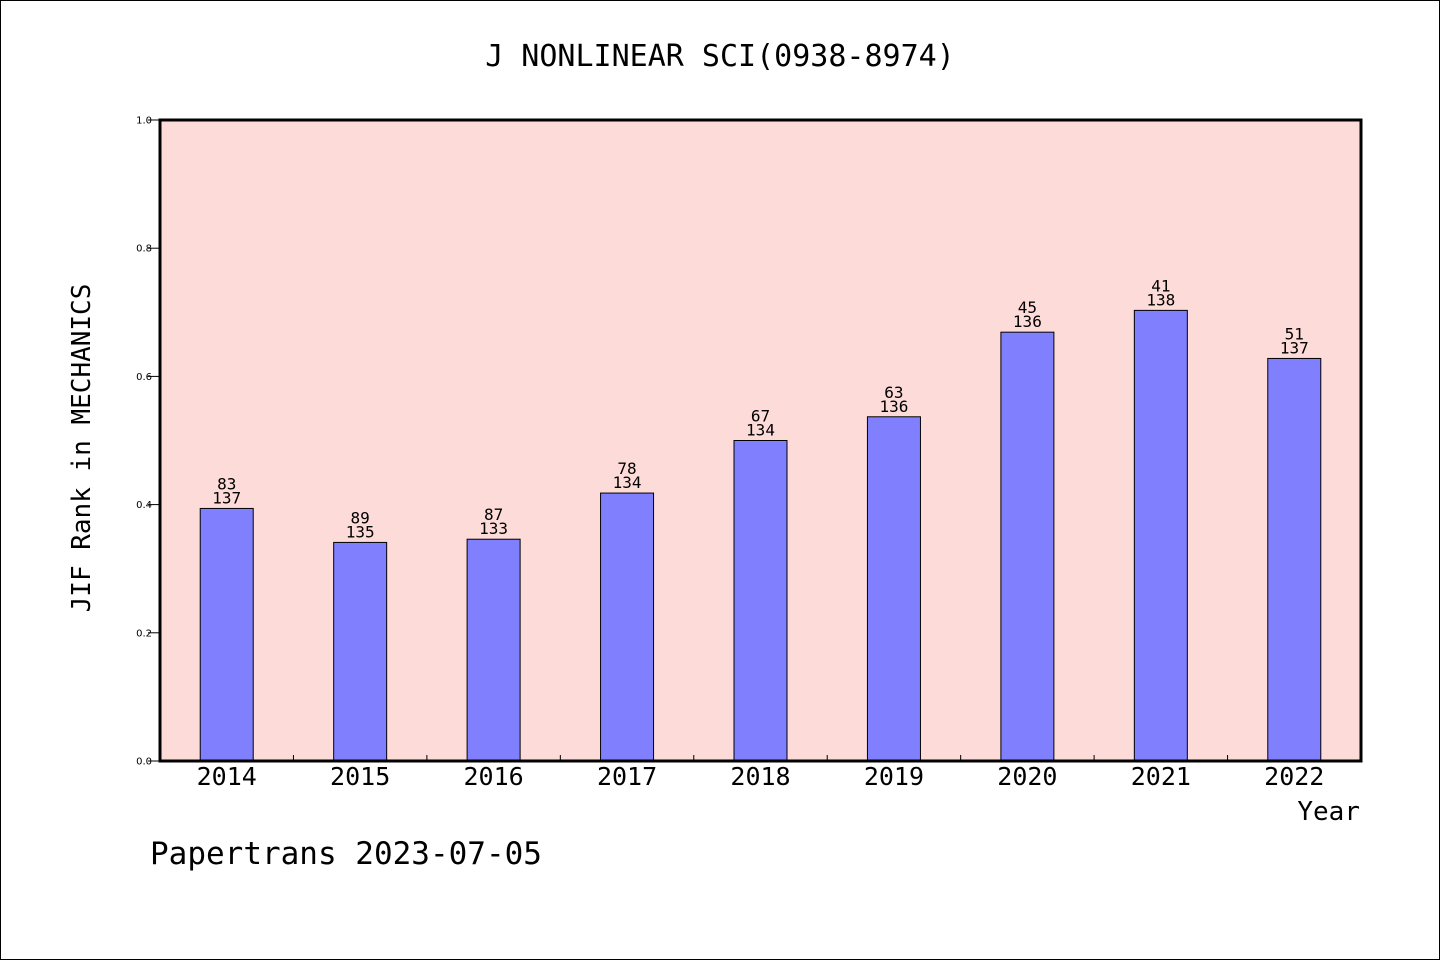 This screenshot has width=1440, height=960. Describe the element at coordinates (894, 776) in the screenshot. I see `x-tick-label: 2019` at that location.